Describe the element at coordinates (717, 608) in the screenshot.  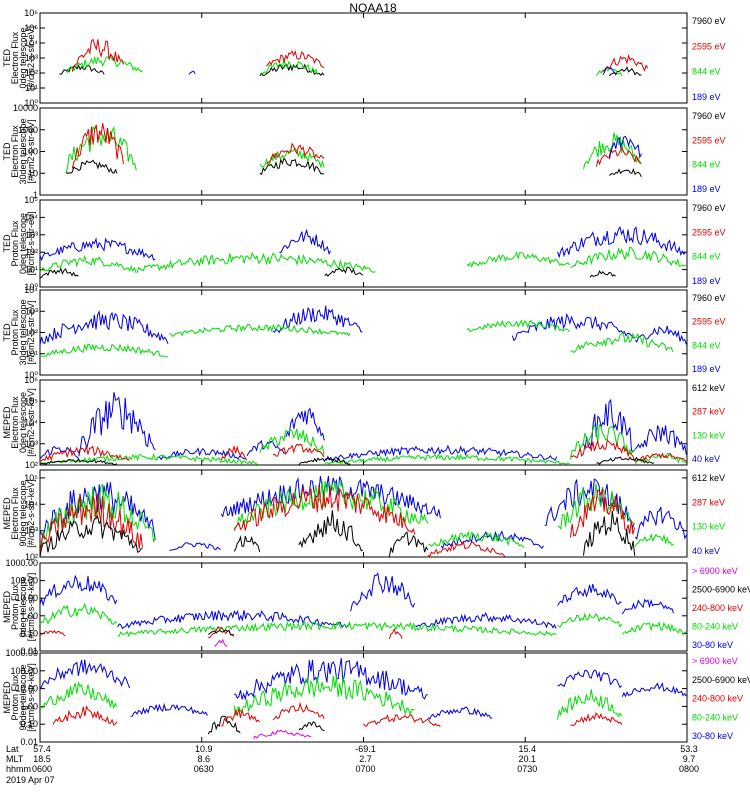
I see `legend-entry: 240-800 keV` at that location.